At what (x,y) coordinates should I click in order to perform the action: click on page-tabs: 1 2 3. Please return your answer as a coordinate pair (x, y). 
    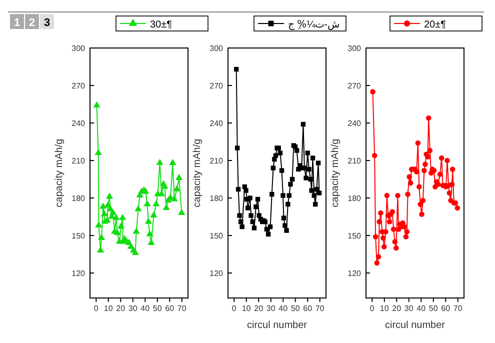
    Looking at the image, I should click on (32, 21).